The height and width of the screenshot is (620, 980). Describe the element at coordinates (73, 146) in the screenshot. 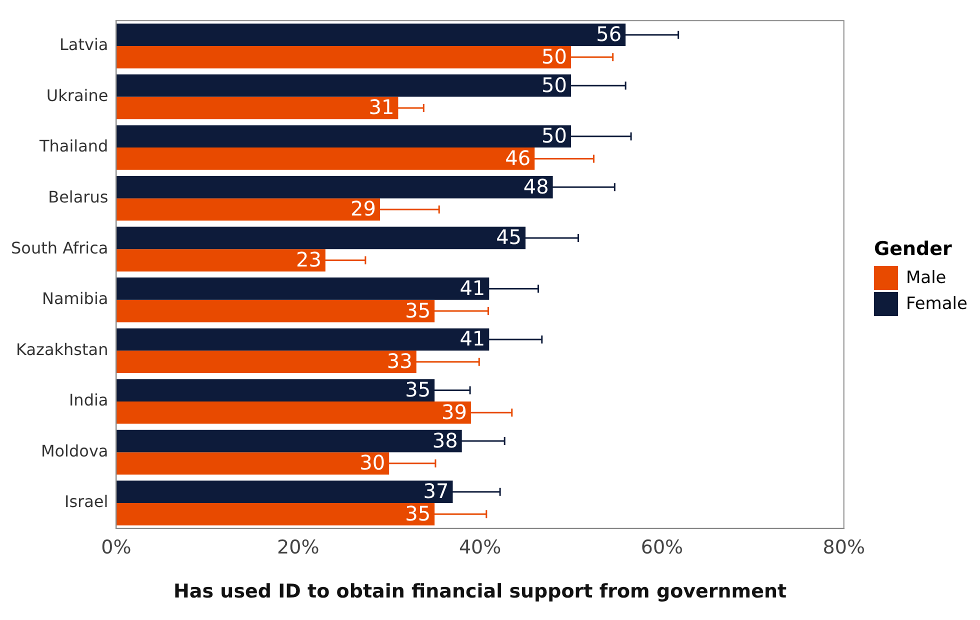

I see `y-tick-label: Thailand` at that location.